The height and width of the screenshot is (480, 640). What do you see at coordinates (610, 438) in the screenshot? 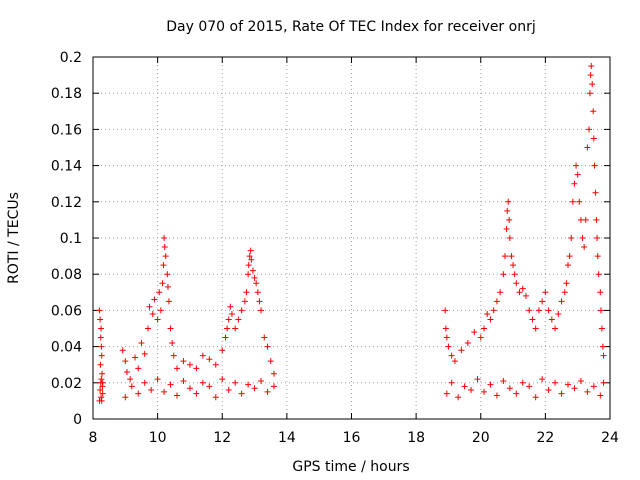
I see `x-tick-label: 24` at bounding box center [610, 438].